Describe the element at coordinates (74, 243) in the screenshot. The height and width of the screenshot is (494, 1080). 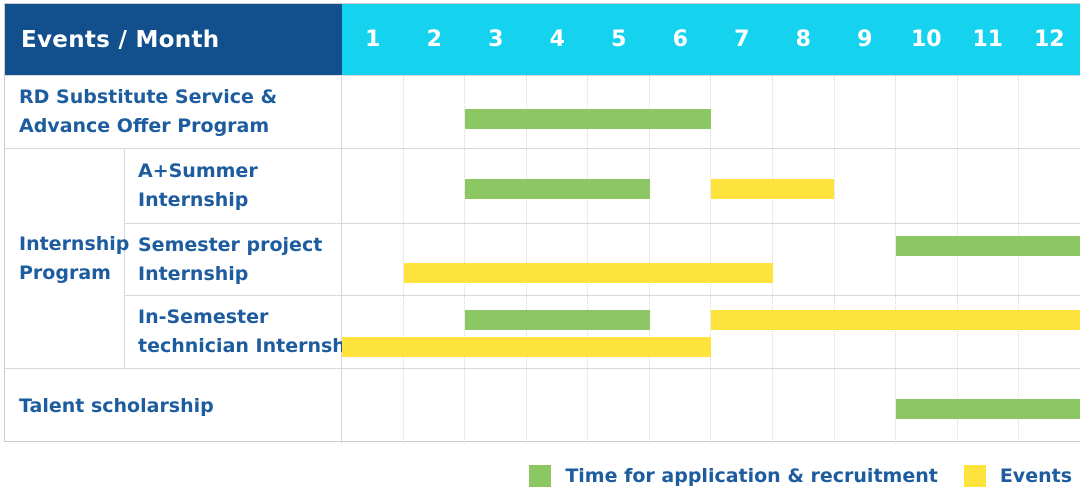
I see `group-label-line: Internship` at that location.